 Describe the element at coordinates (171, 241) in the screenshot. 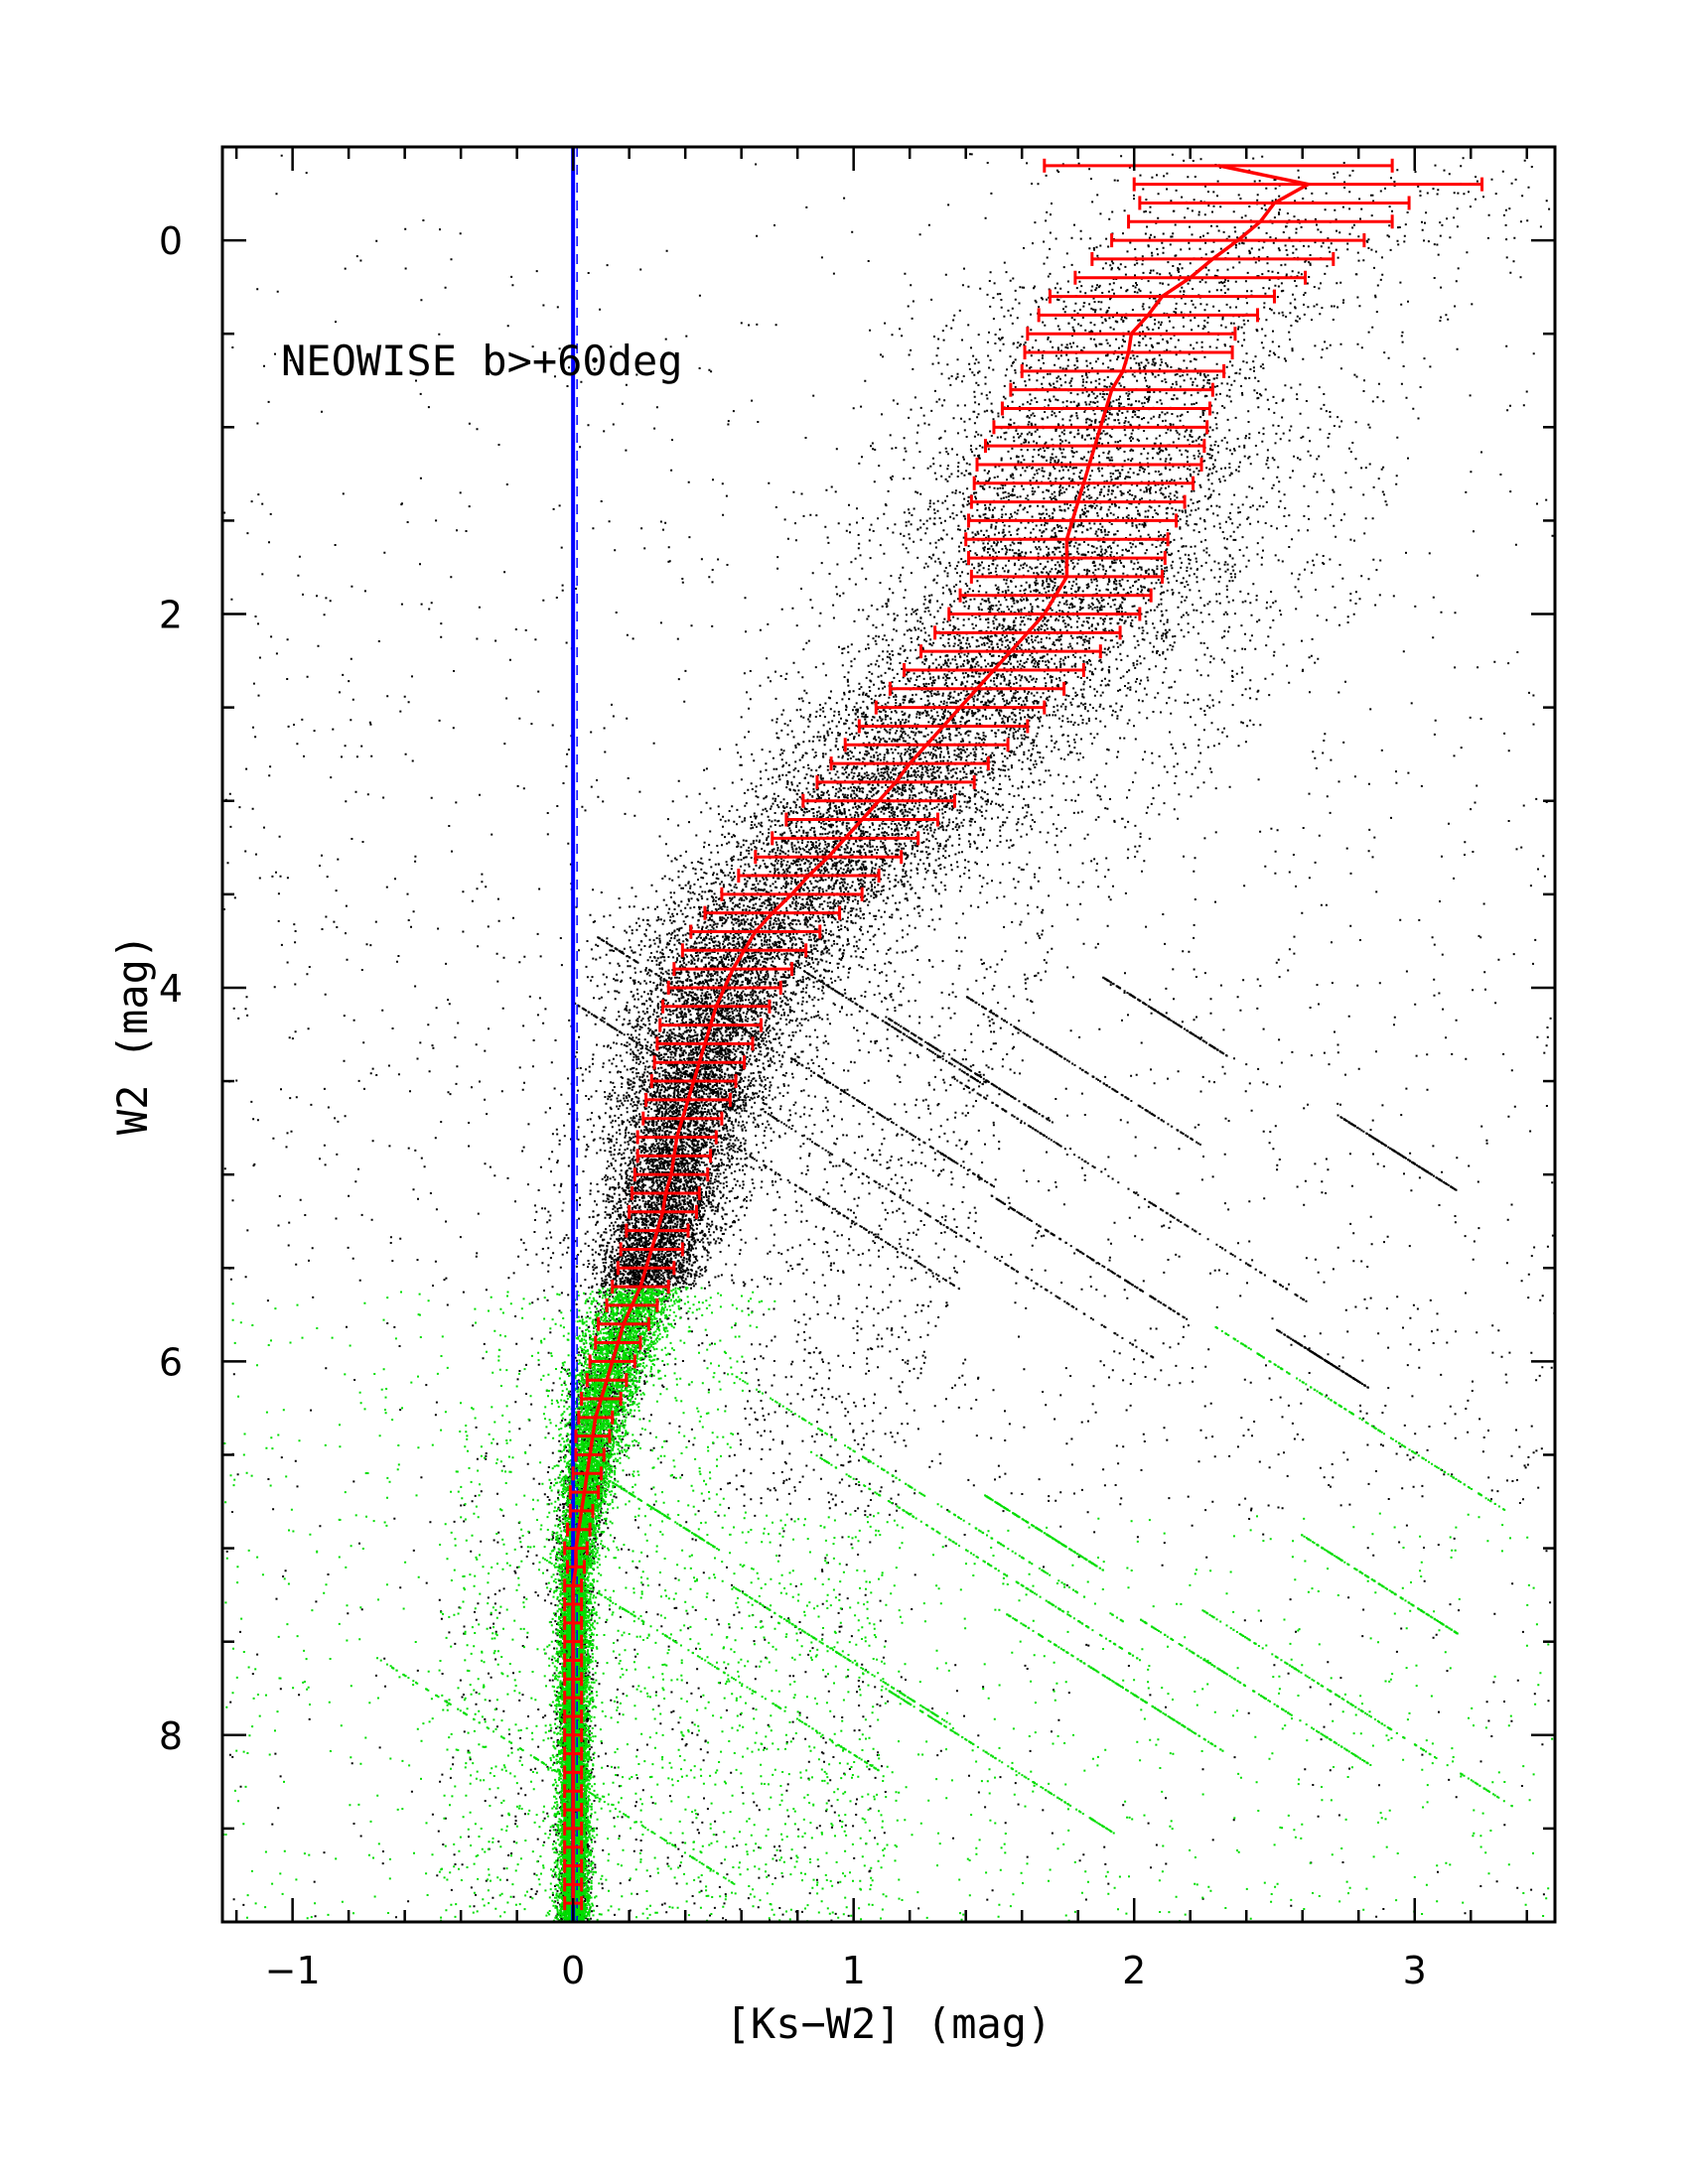

I see `y-tick-label: 0` at that location.